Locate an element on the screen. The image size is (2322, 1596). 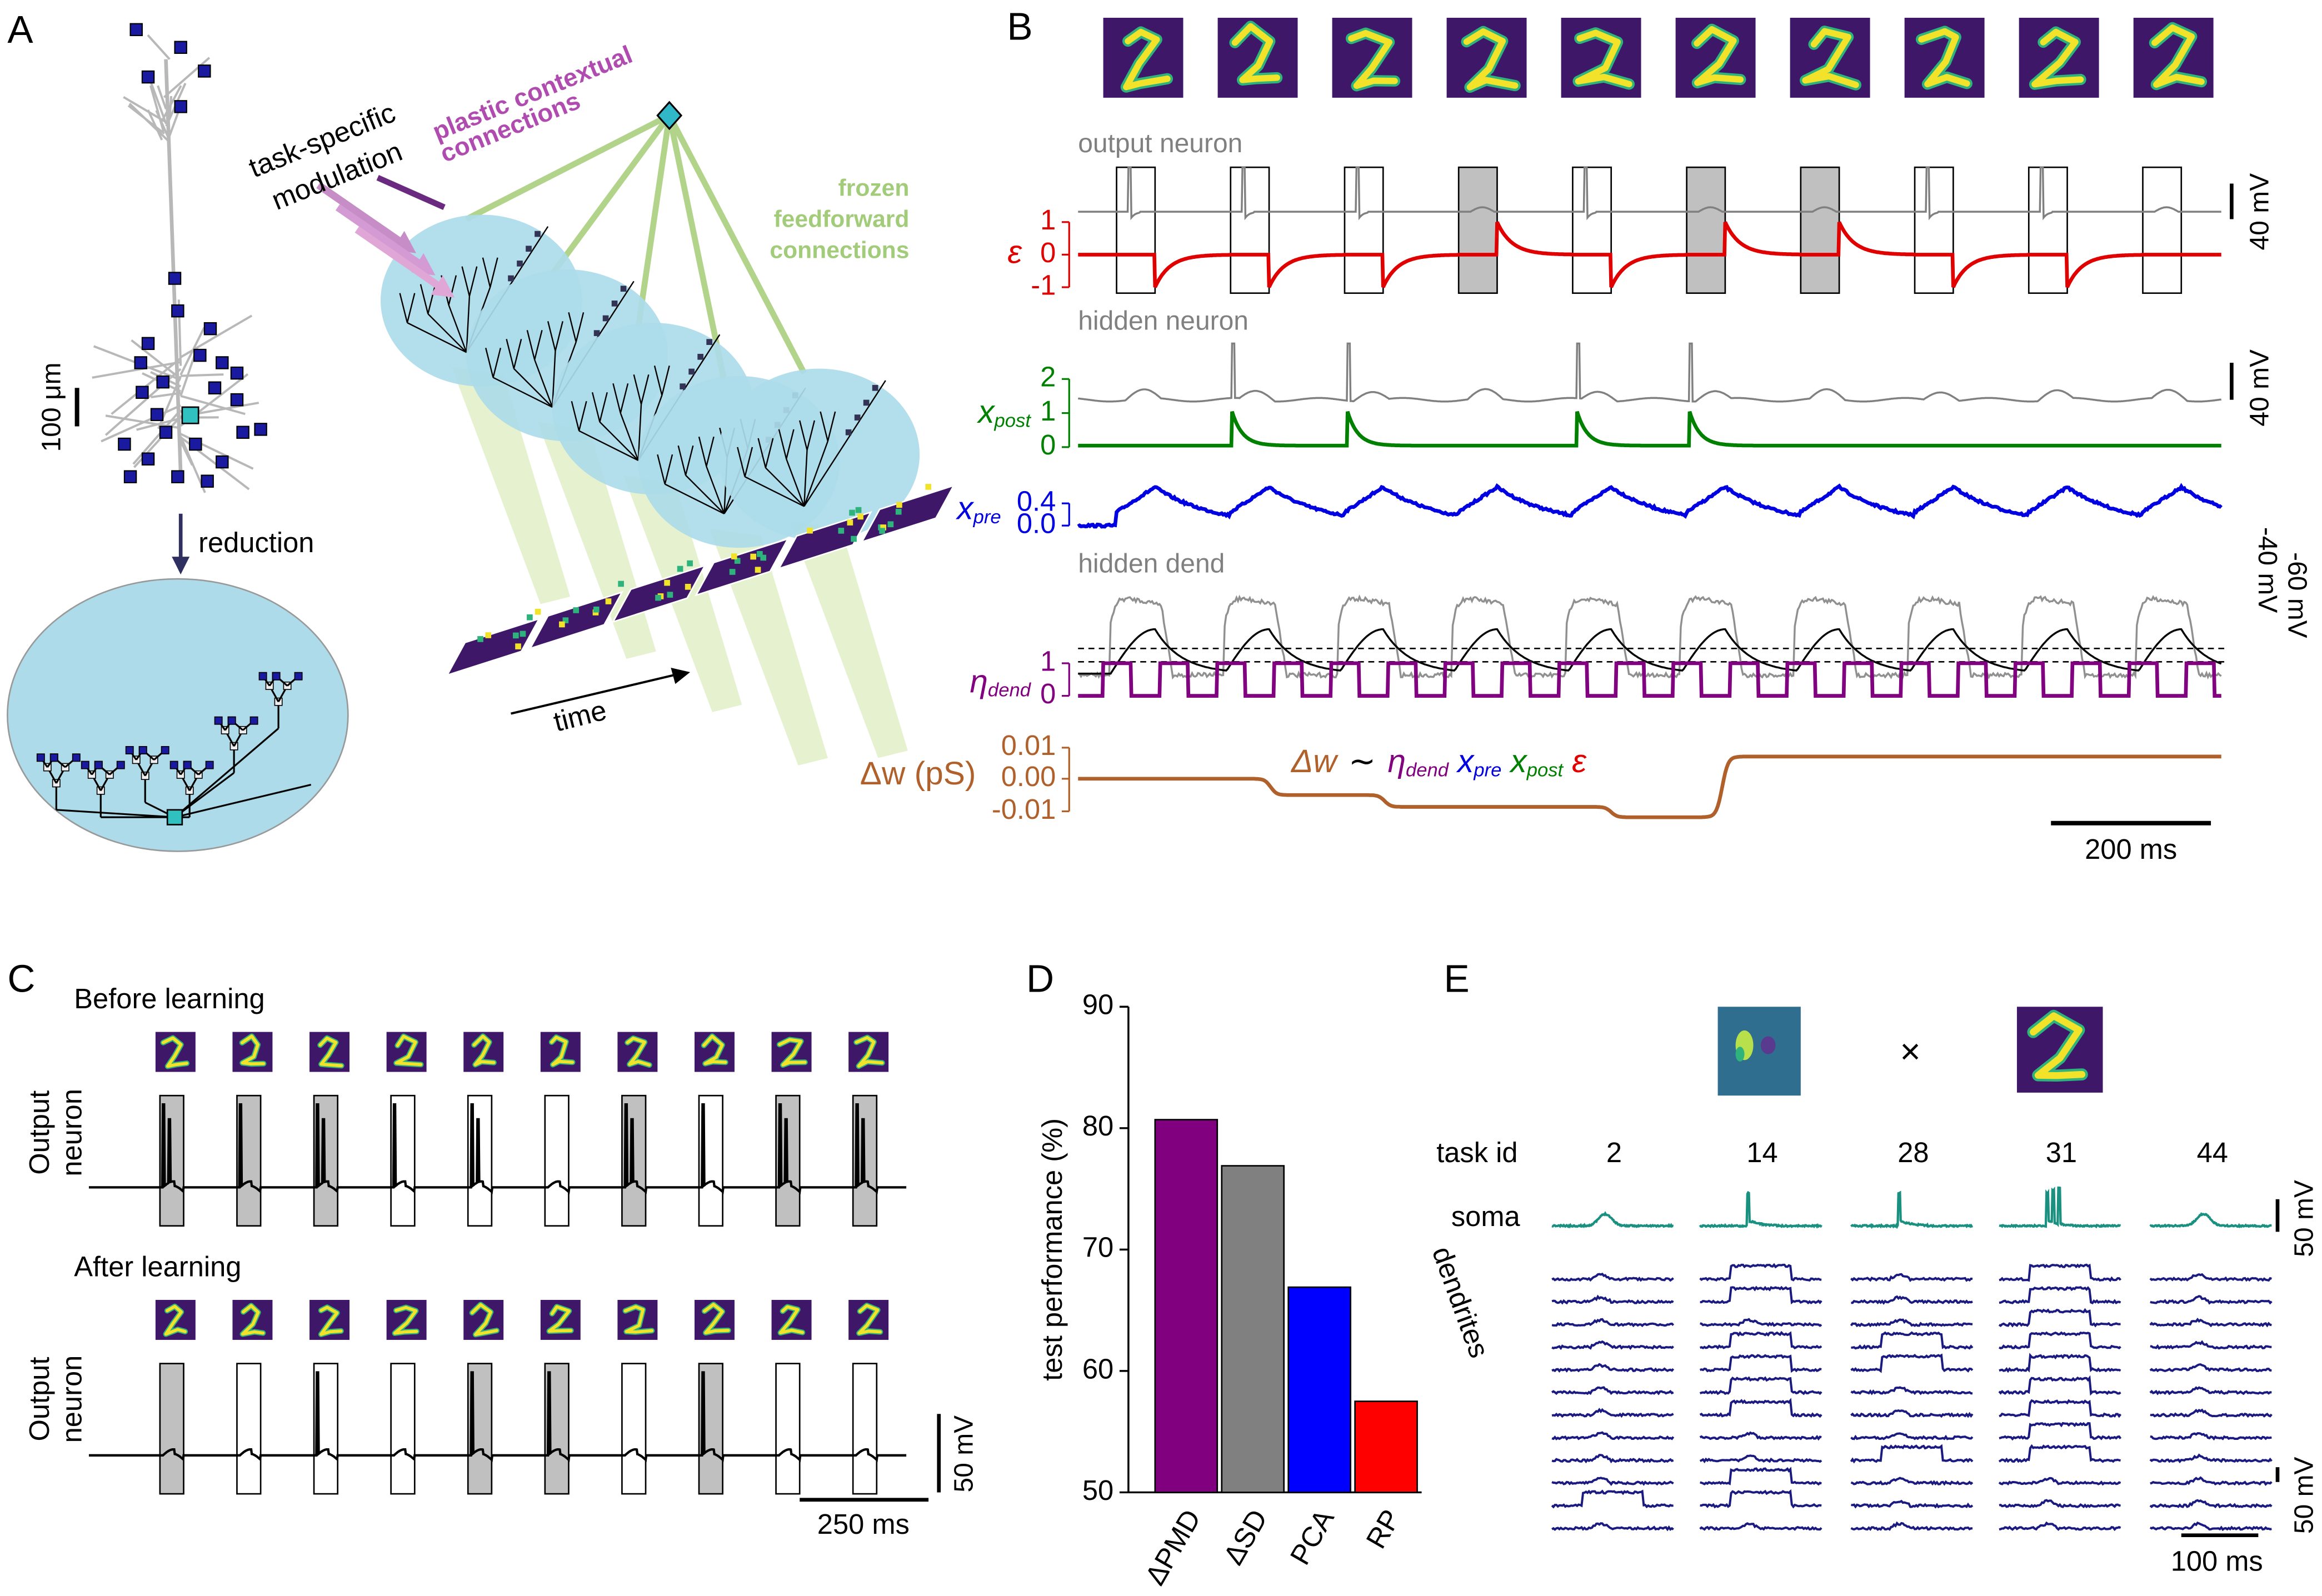
label: soma is located at coordinates (1486, 1216).